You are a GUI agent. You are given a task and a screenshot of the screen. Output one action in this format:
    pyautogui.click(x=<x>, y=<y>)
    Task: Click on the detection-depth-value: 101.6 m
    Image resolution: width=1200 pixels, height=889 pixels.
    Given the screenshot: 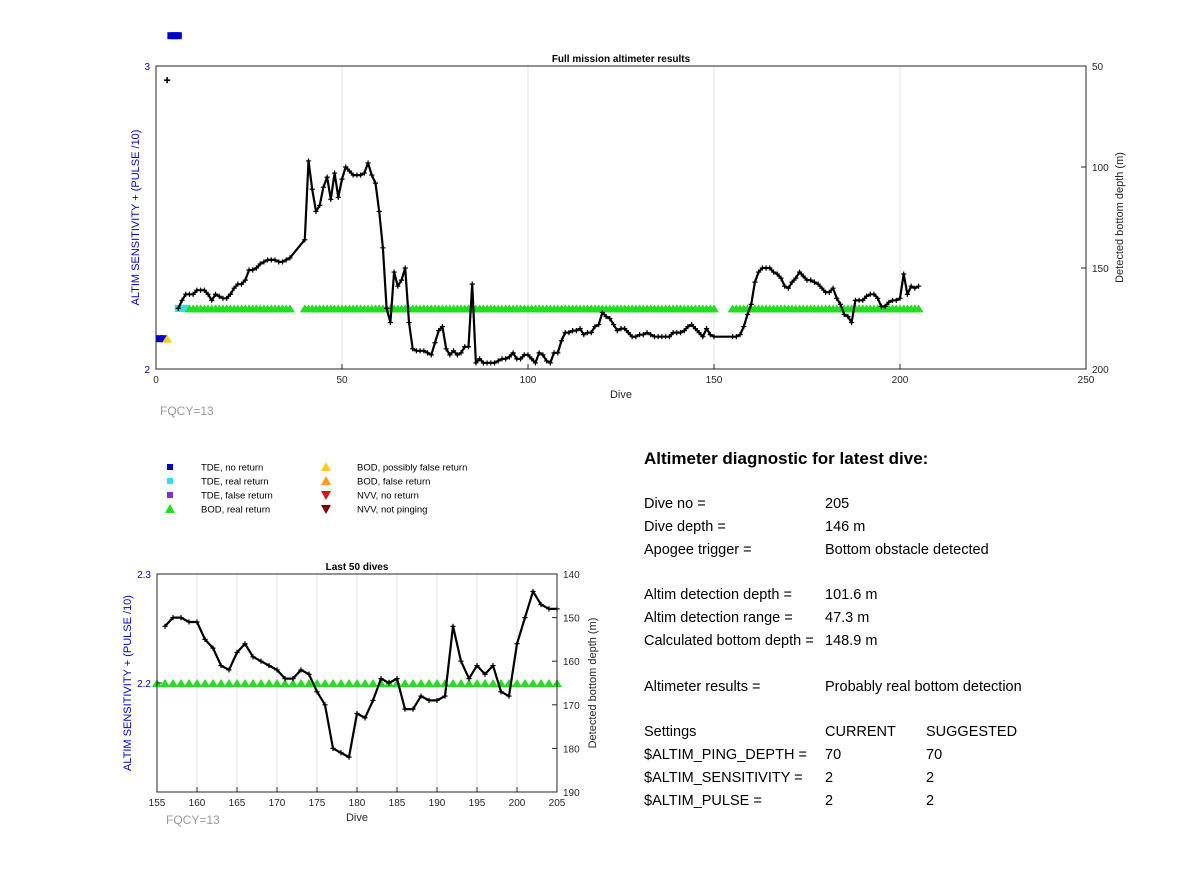 What is the action you would take?
    pyautogui.click(x=851, y=595)
    